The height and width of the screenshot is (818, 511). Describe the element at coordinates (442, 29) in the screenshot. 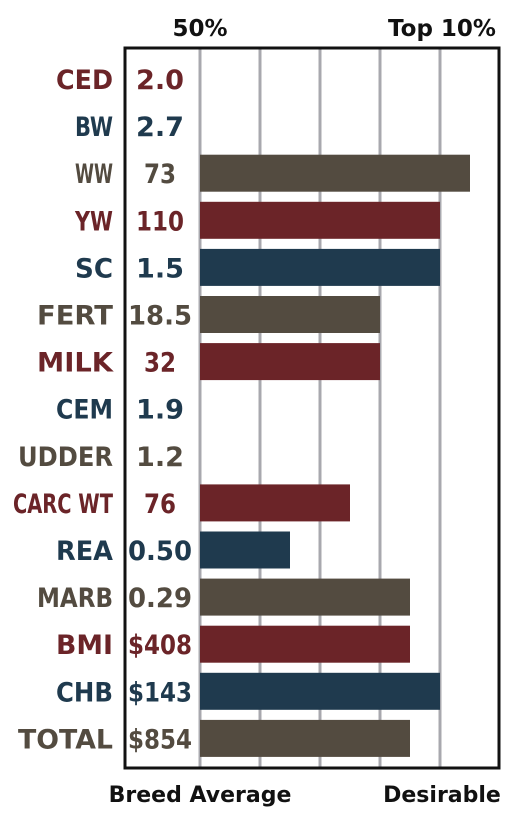

I see `top-label-right: Top 10%` at that location.